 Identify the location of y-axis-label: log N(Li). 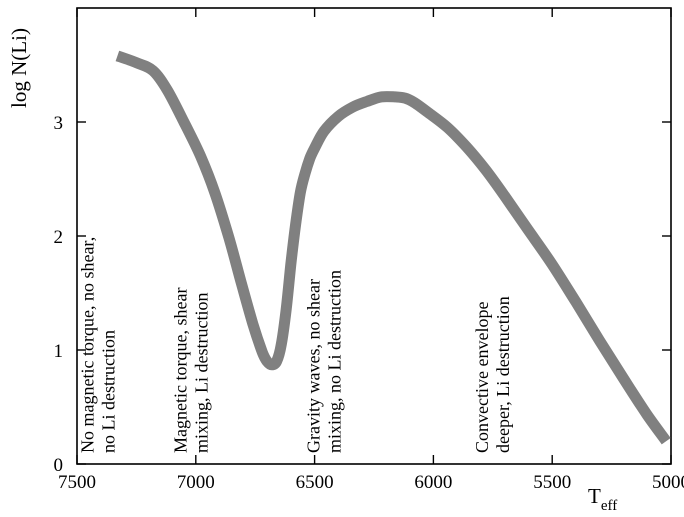
(19, 68).